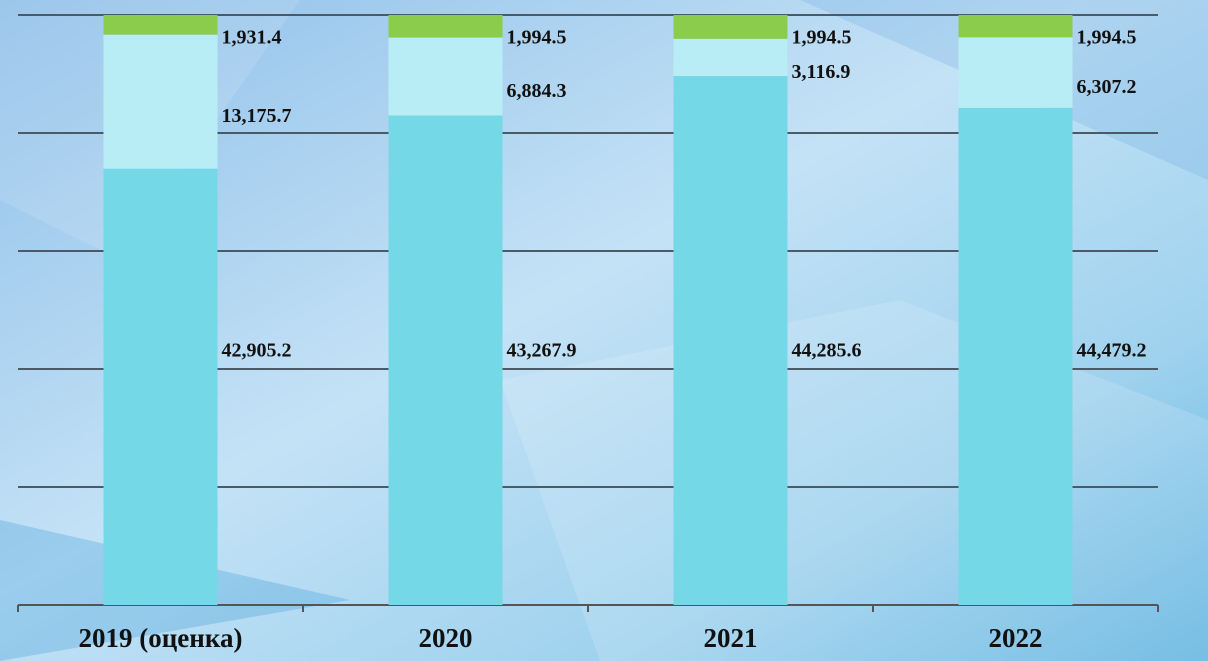  I want to click on data-label: 44,285.6, so click(827, 351).